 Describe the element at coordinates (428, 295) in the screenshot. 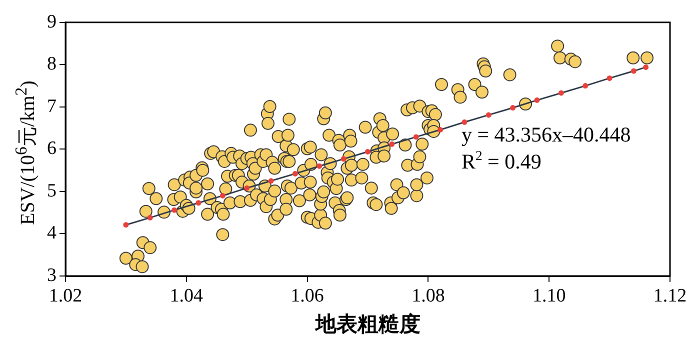

I see `x-tick-label: 1.08` at that location.